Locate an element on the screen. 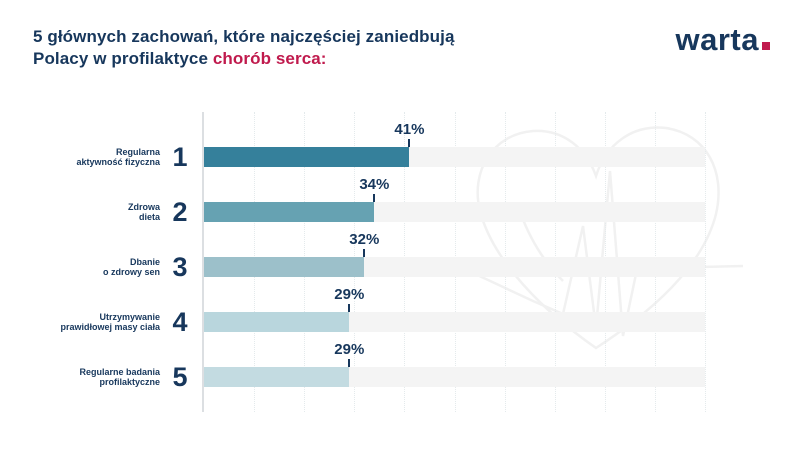  rank-number: 2 is located at coordinates (180, 211).